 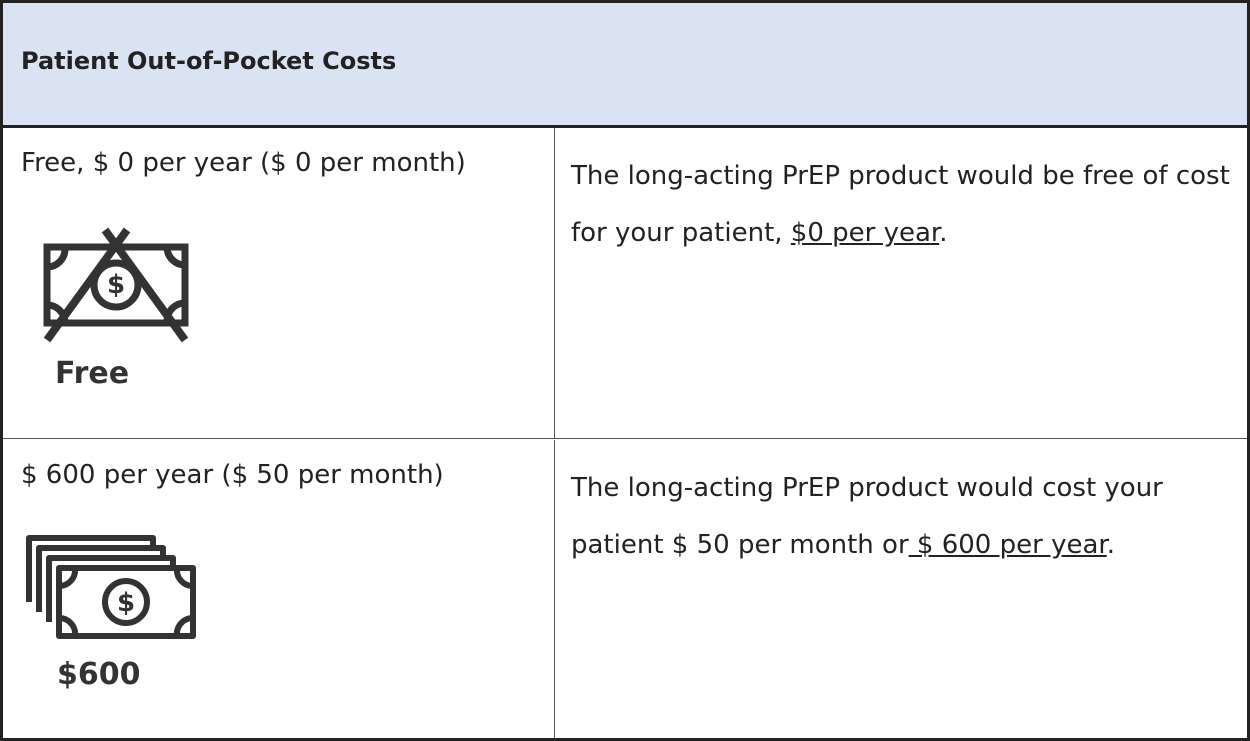 I want to click on free-icon: $, so click(x=116, y=285).